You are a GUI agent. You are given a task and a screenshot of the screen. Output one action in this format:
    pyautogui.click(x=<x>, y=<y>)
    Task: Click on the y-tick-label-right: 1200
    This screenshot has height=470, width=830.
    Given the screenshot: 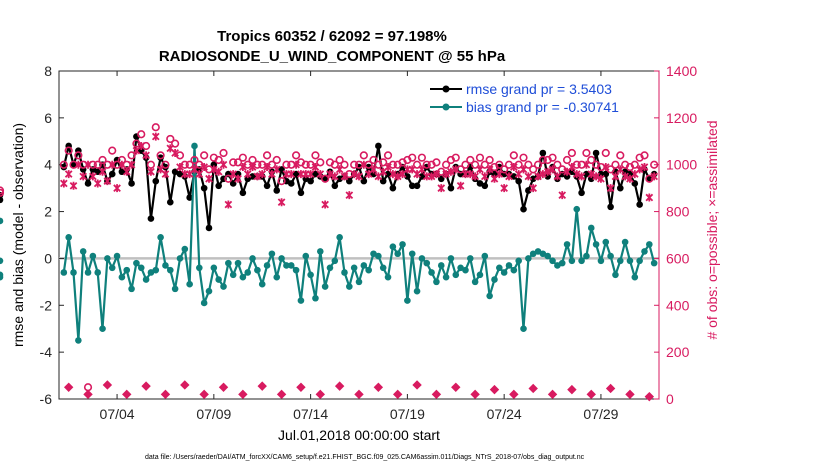 What is the action you would take?
    pyautogui.click(x=681, y=118)
    